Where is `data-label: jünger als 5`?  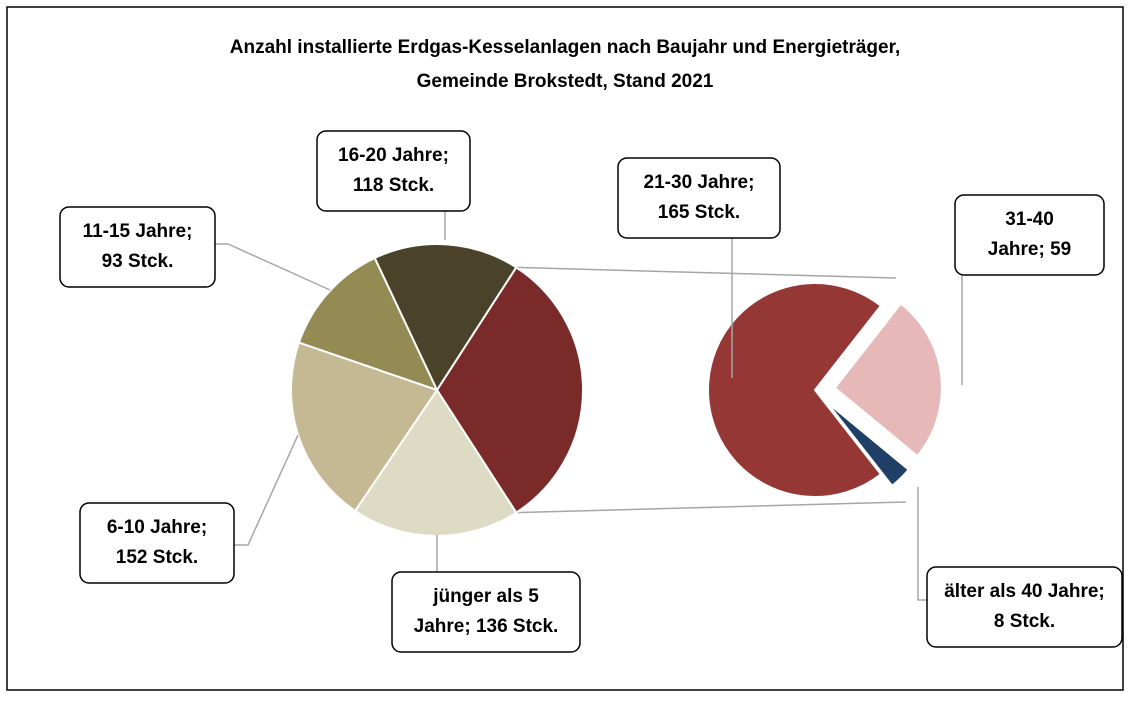 data-label: jünger als 5 is located at coordinates (485, 596).